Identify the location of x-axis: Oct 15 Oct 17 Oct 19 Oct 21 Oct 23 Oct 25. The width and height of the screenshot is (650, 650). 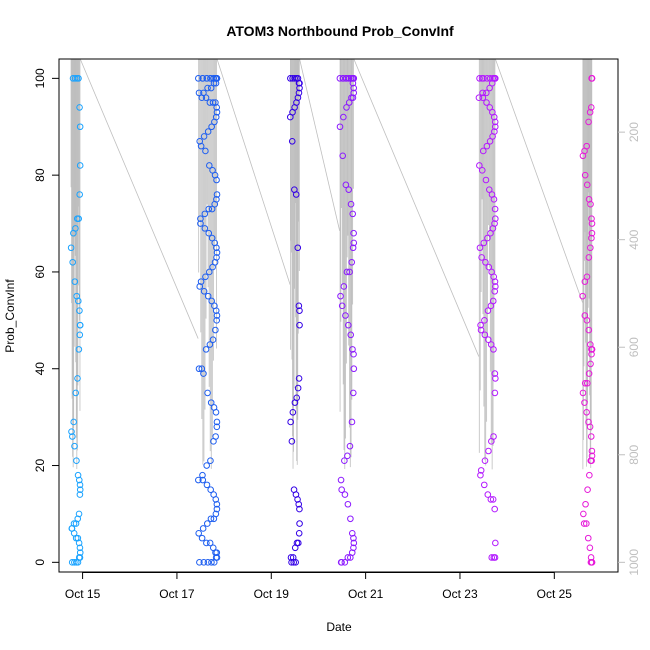
(318, 586).